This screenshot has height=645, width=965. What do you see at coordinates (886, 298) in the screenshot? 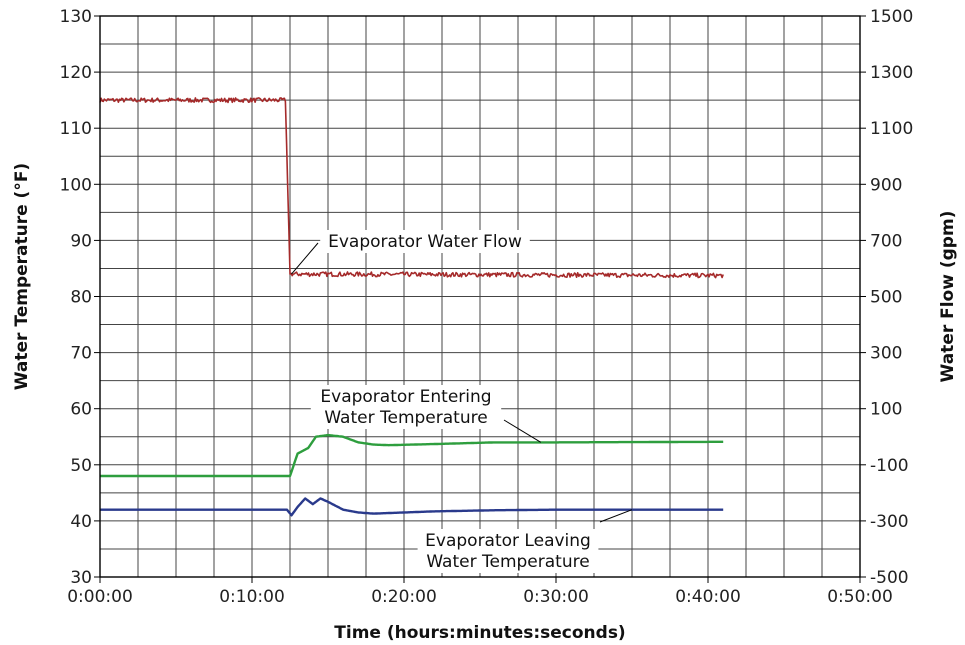
I see `y-right-tick-label: 500` at bounding box center [886, 298].